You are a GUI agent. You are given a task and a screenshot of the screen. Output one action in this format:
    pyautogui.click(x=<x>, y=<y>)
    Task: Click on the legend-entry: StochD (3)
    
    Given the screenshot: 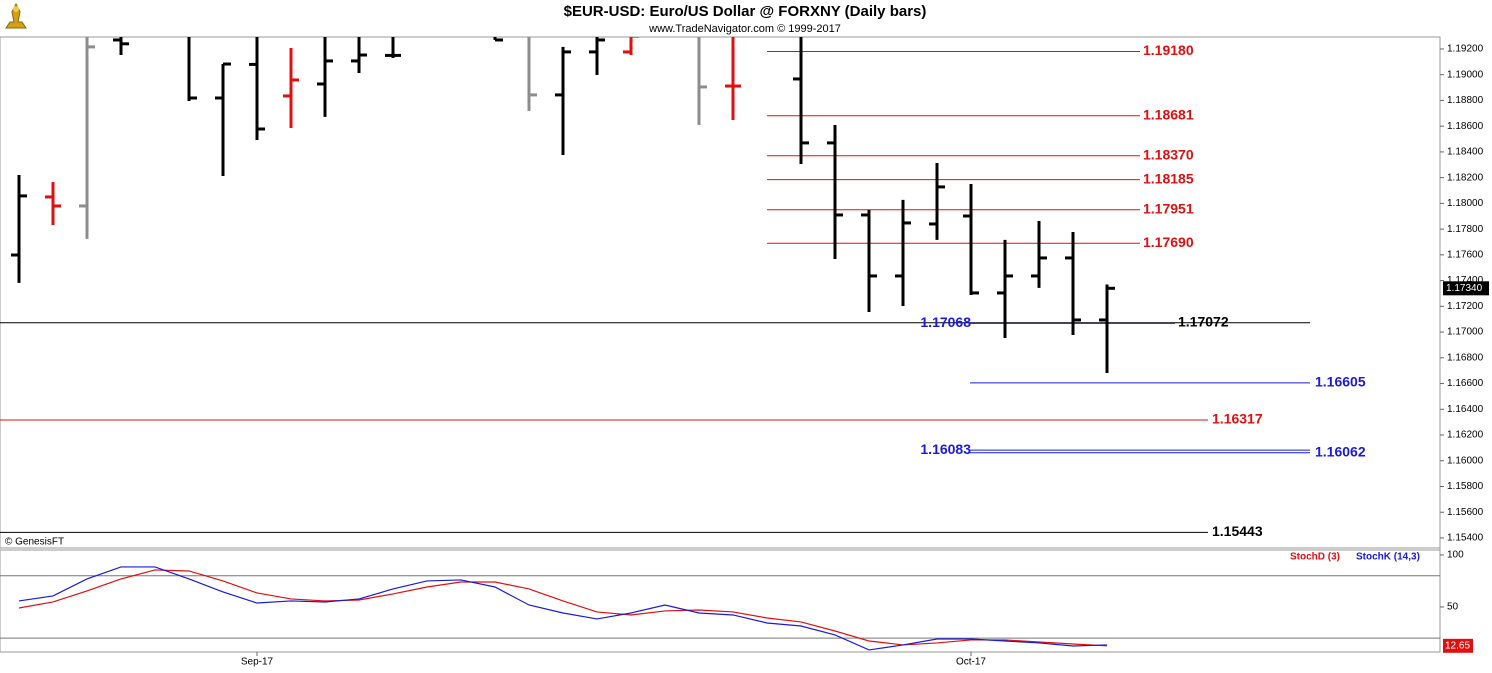 What is the action you would take?
    pyautogui.click(x=1315, y=557)
    